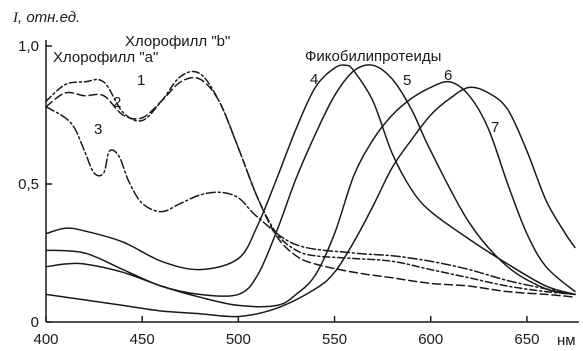 The height and width of the screenshot is (351, 583). Describe the element at coordinates (105, 57) in the screenshot. I see `annotation-chlorophyll-a: Хлорофилл "a"` at that location.